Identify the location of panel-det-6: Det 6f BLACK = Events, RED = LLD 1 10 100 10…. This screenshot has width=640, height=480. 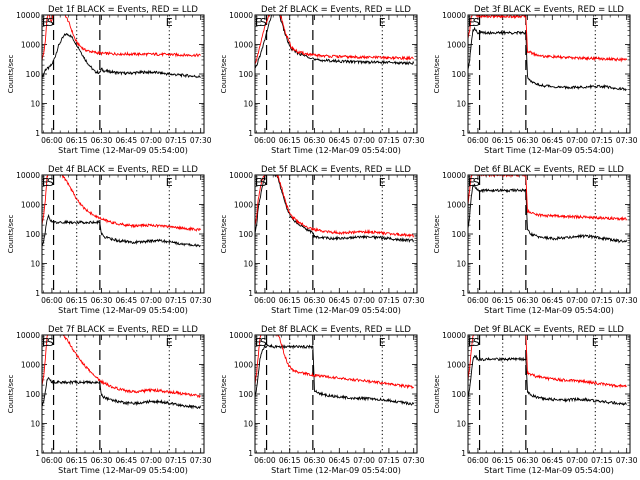
(535, 240).